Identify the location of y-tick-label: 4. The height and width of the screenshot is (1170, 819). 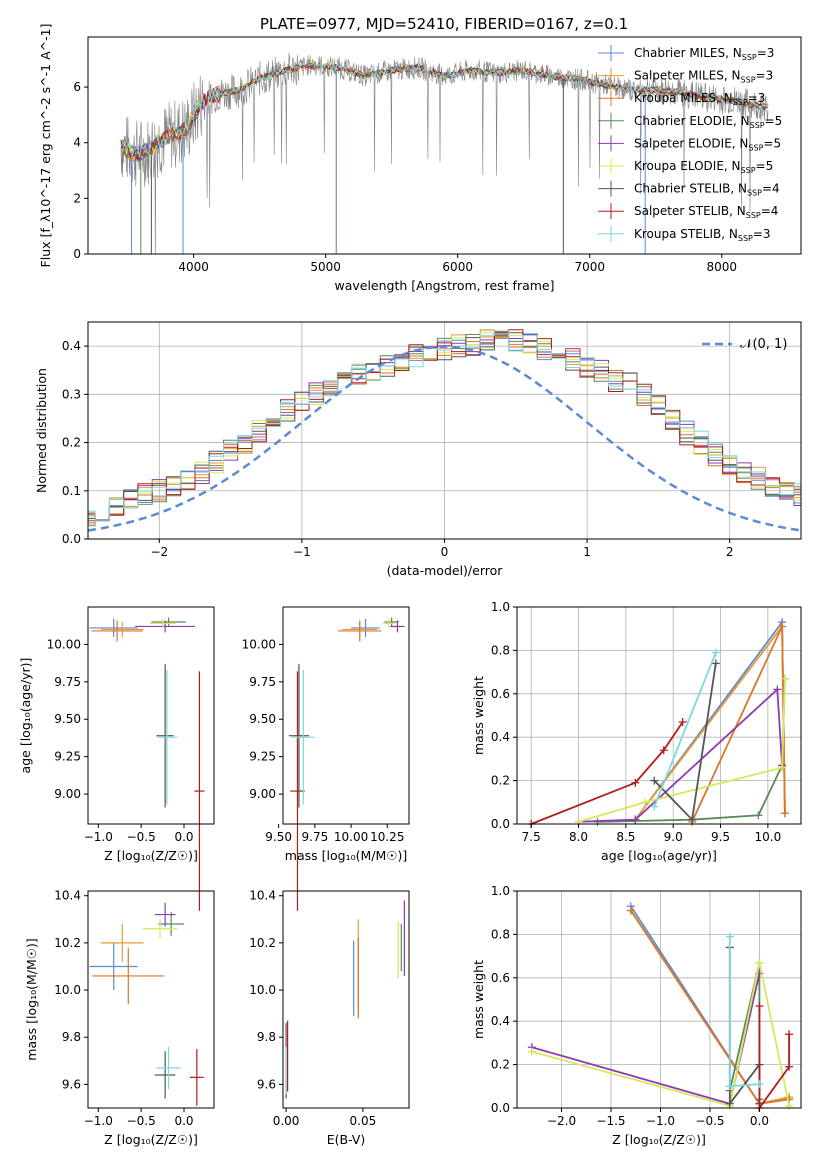
(77, 143).